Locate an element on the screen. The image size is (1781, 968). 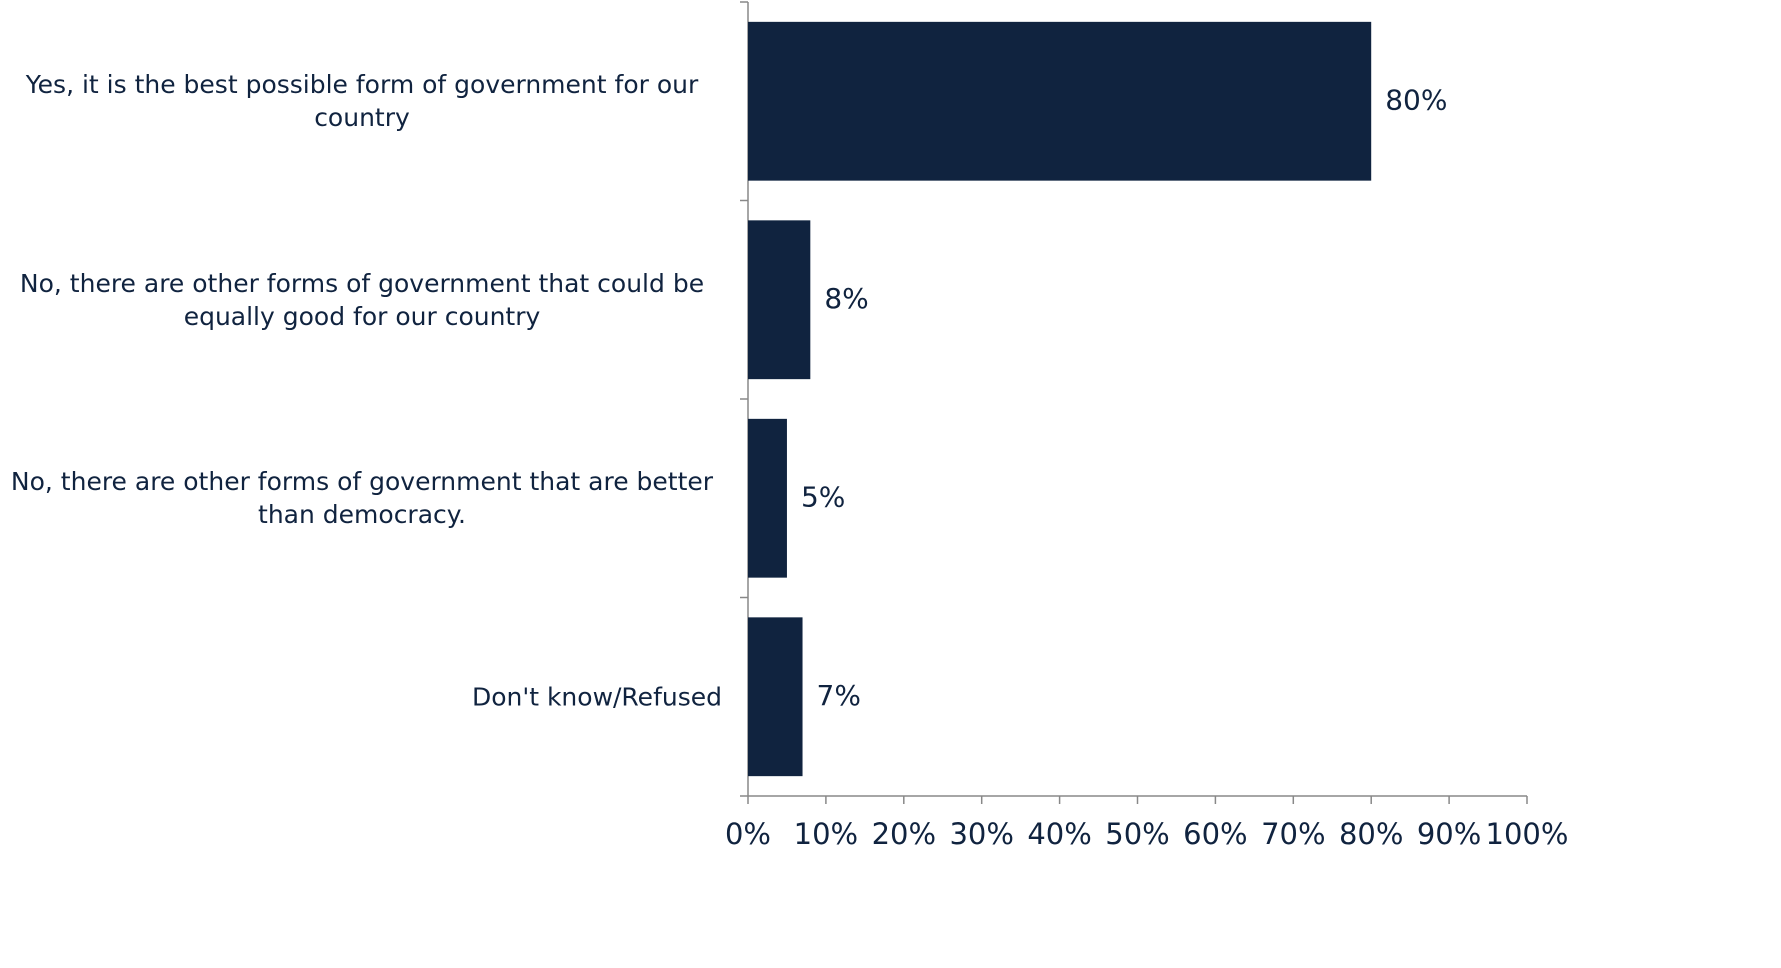
x-tick-label: 30% is located at coordinates (981, 834).